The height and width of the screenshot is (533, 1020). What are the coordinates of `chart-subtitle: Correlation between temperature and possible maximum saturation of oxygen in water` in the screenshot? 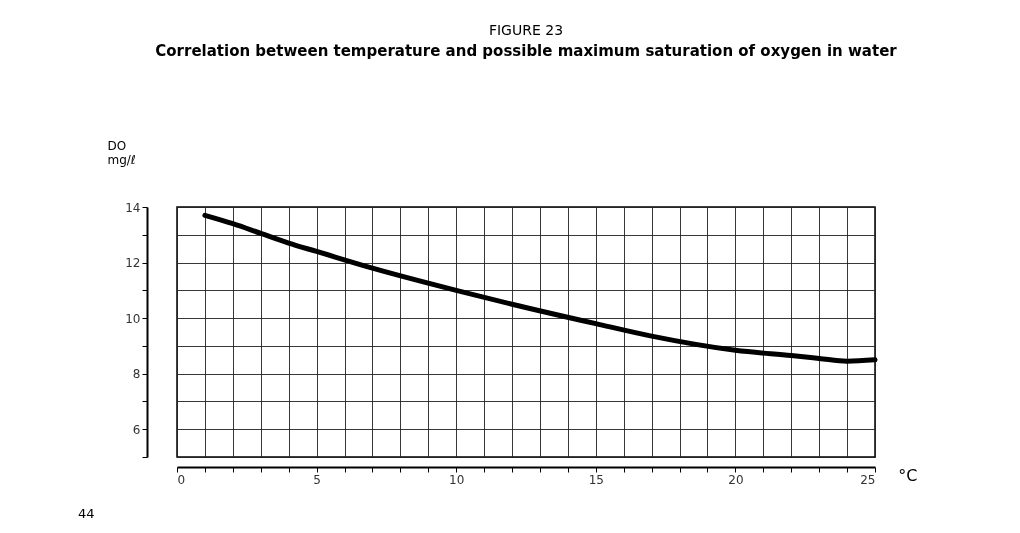 It's located at (526, 51).